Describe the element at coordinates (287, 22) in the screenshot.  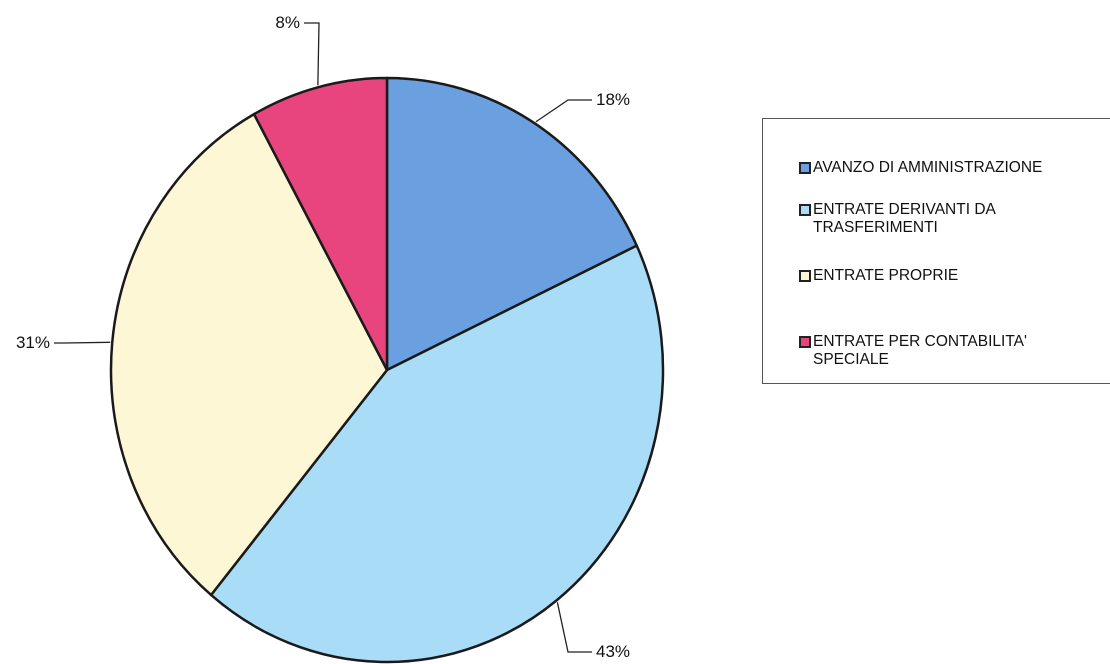
I see `data-label-contabilita: 8%` at that location.